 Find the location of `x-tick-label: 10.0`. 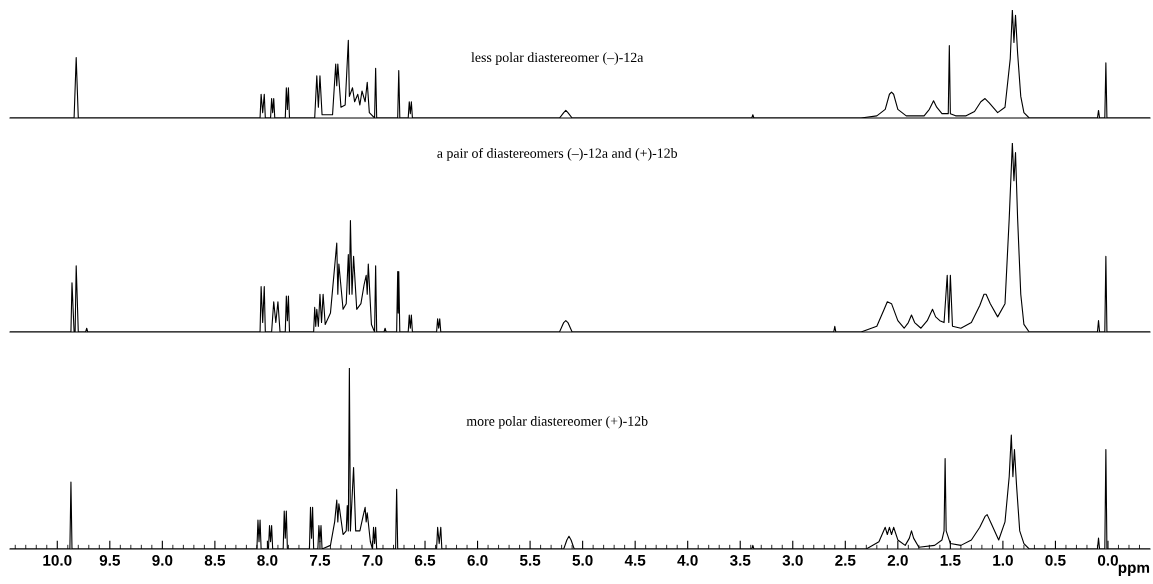

x-tick-label: 10.0 is located at coordinates (57, 560).